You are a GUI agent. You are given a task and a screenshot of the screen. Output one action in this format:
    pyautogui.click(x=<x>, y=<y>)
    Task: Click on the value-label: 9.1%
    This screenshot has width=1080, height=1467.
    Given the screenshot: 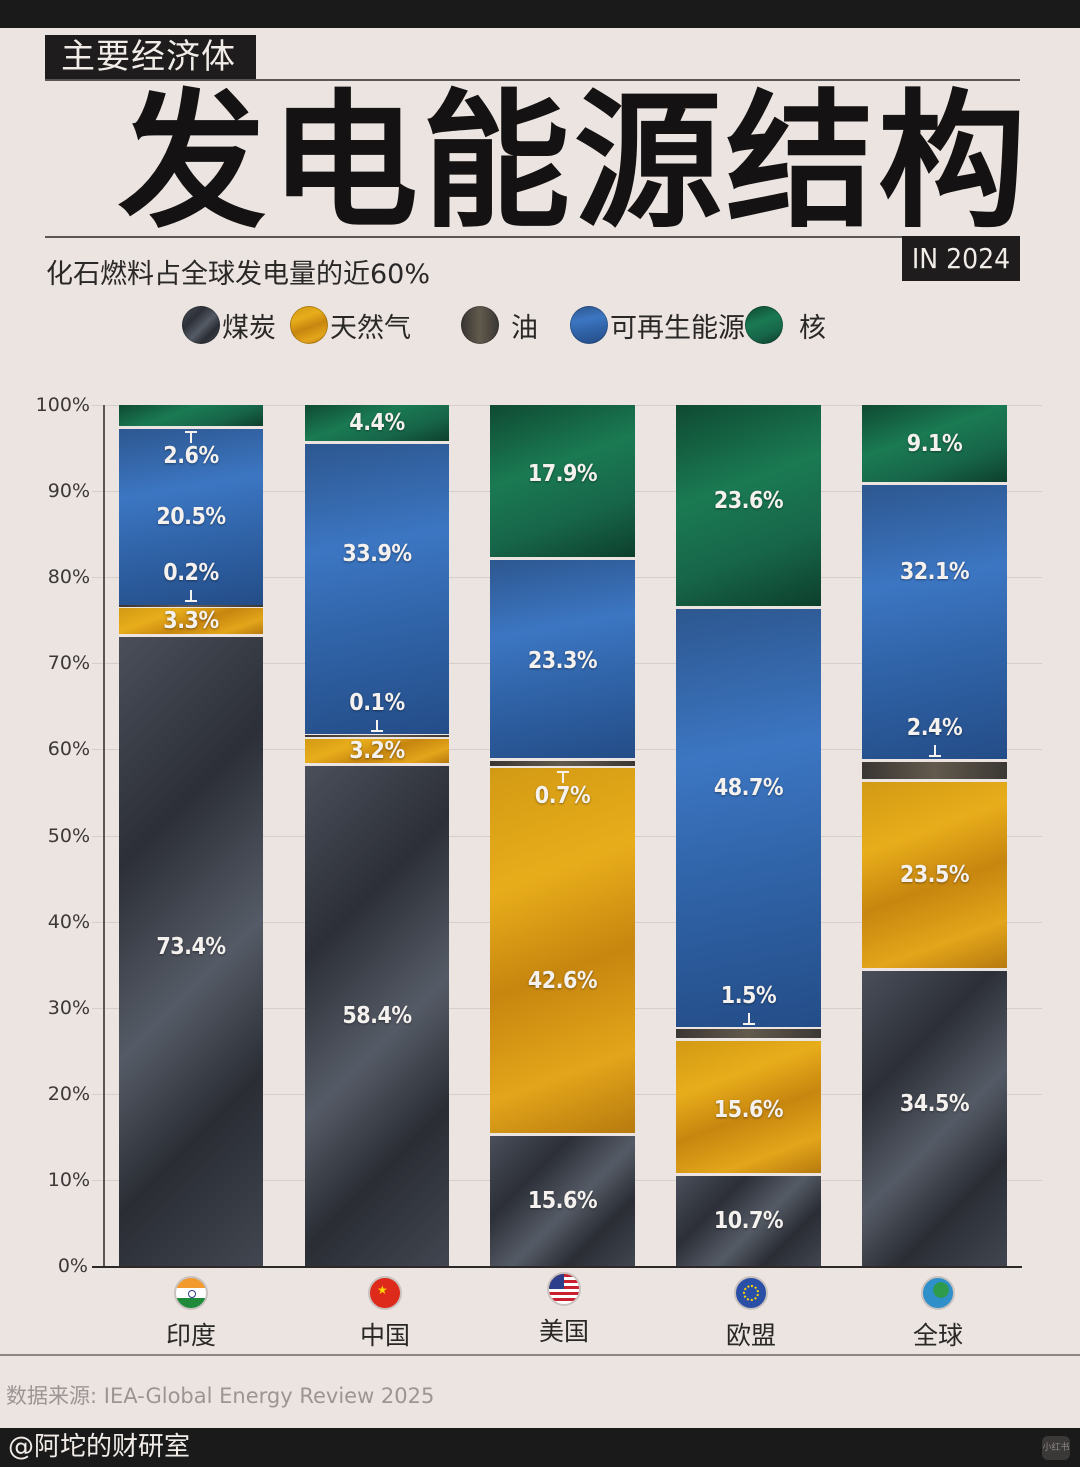 What is the action you would take?
    pyautogui.click(x=934, y=443)
    